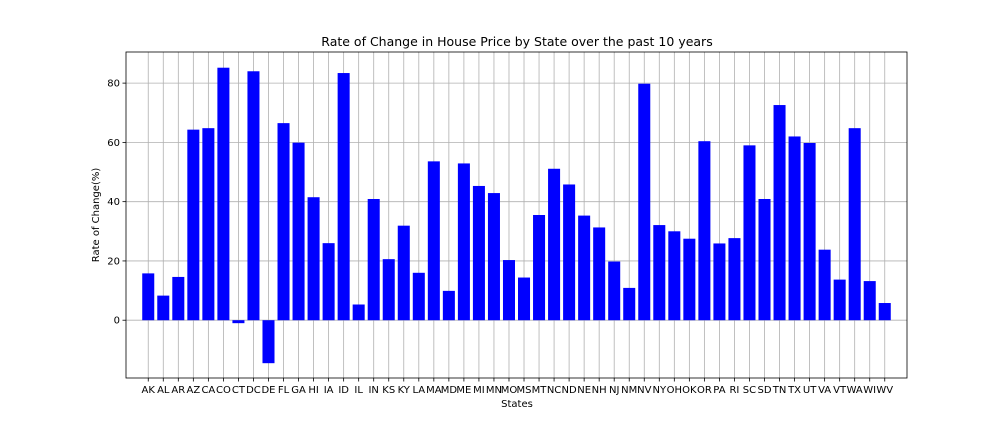 Image resolution: width=1008 pixels, height=432 pixels. What do you see at coordinates (517, 404) in the screenshot?
I see `x-axis-label: States` at bounding box center [517, 404].